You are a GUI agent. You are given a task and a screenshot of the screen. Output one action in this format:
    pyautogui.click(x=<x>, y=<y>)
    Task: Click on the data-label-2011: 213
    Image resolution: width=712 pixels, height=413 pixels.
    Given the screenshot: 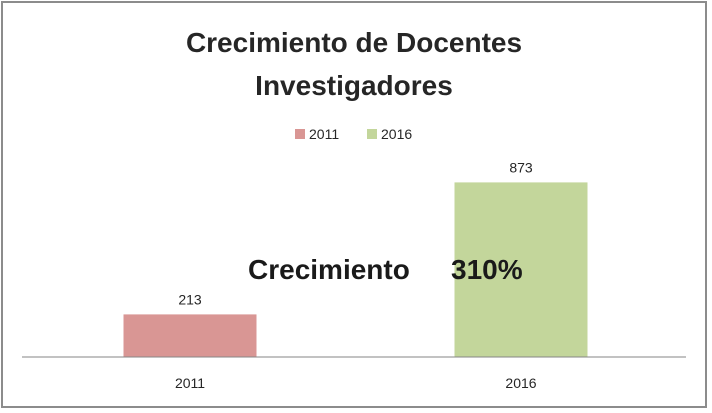 What is the action you would take?
    pyautogui.click(x=190, y=299)
    